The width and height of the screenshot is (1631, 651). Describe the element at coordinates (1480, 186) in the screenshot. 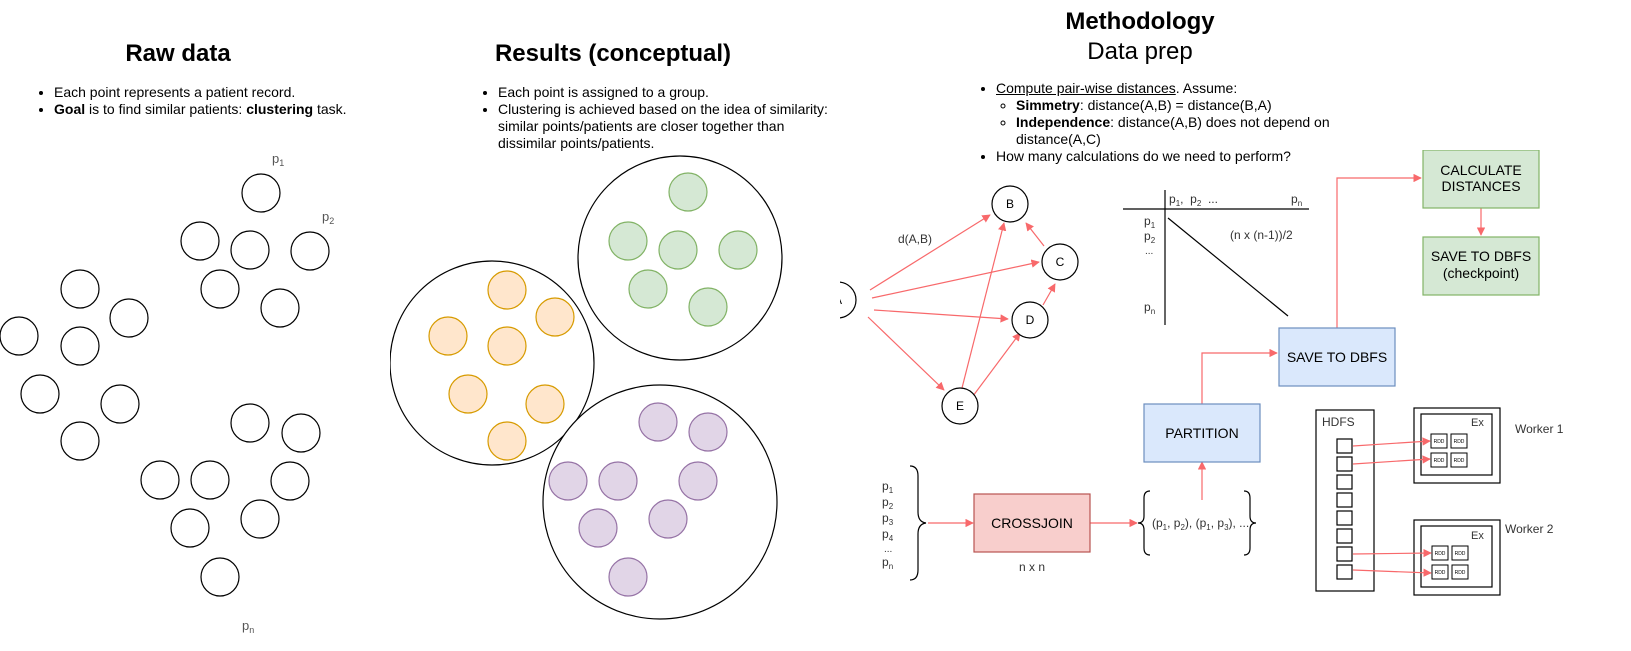

I see `calculate-label-2: DISTANCES` at that location.